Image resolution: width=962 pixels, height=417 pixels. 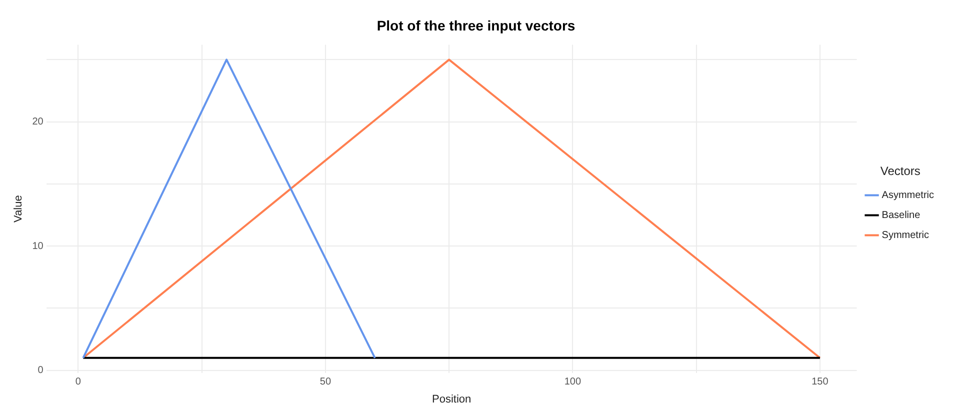 What do you see at coordinates (573, 382) in the screenshot?
I see `x-tick-label: 100` at bounding box center [573, 382].